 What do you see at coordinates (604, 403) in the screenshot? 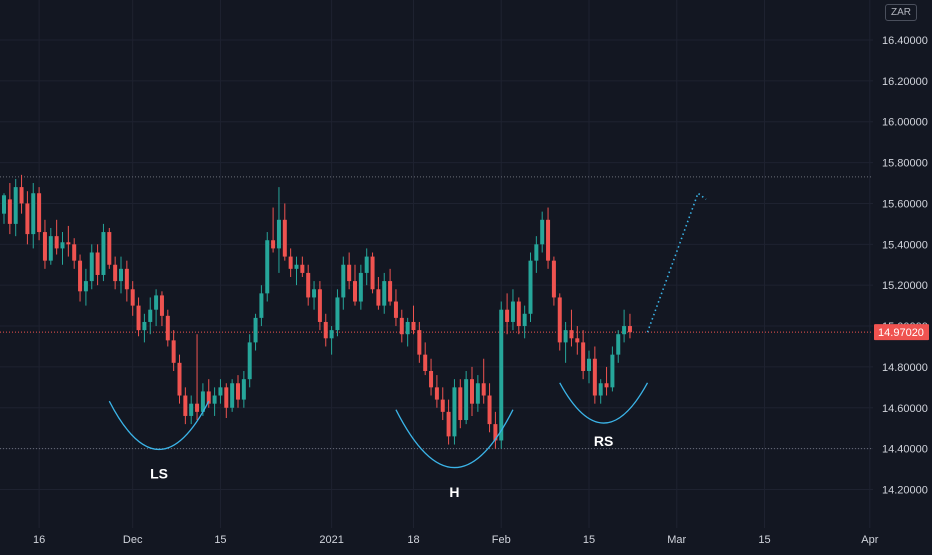
I see `rs-curve` at bounding box center [604, 403].